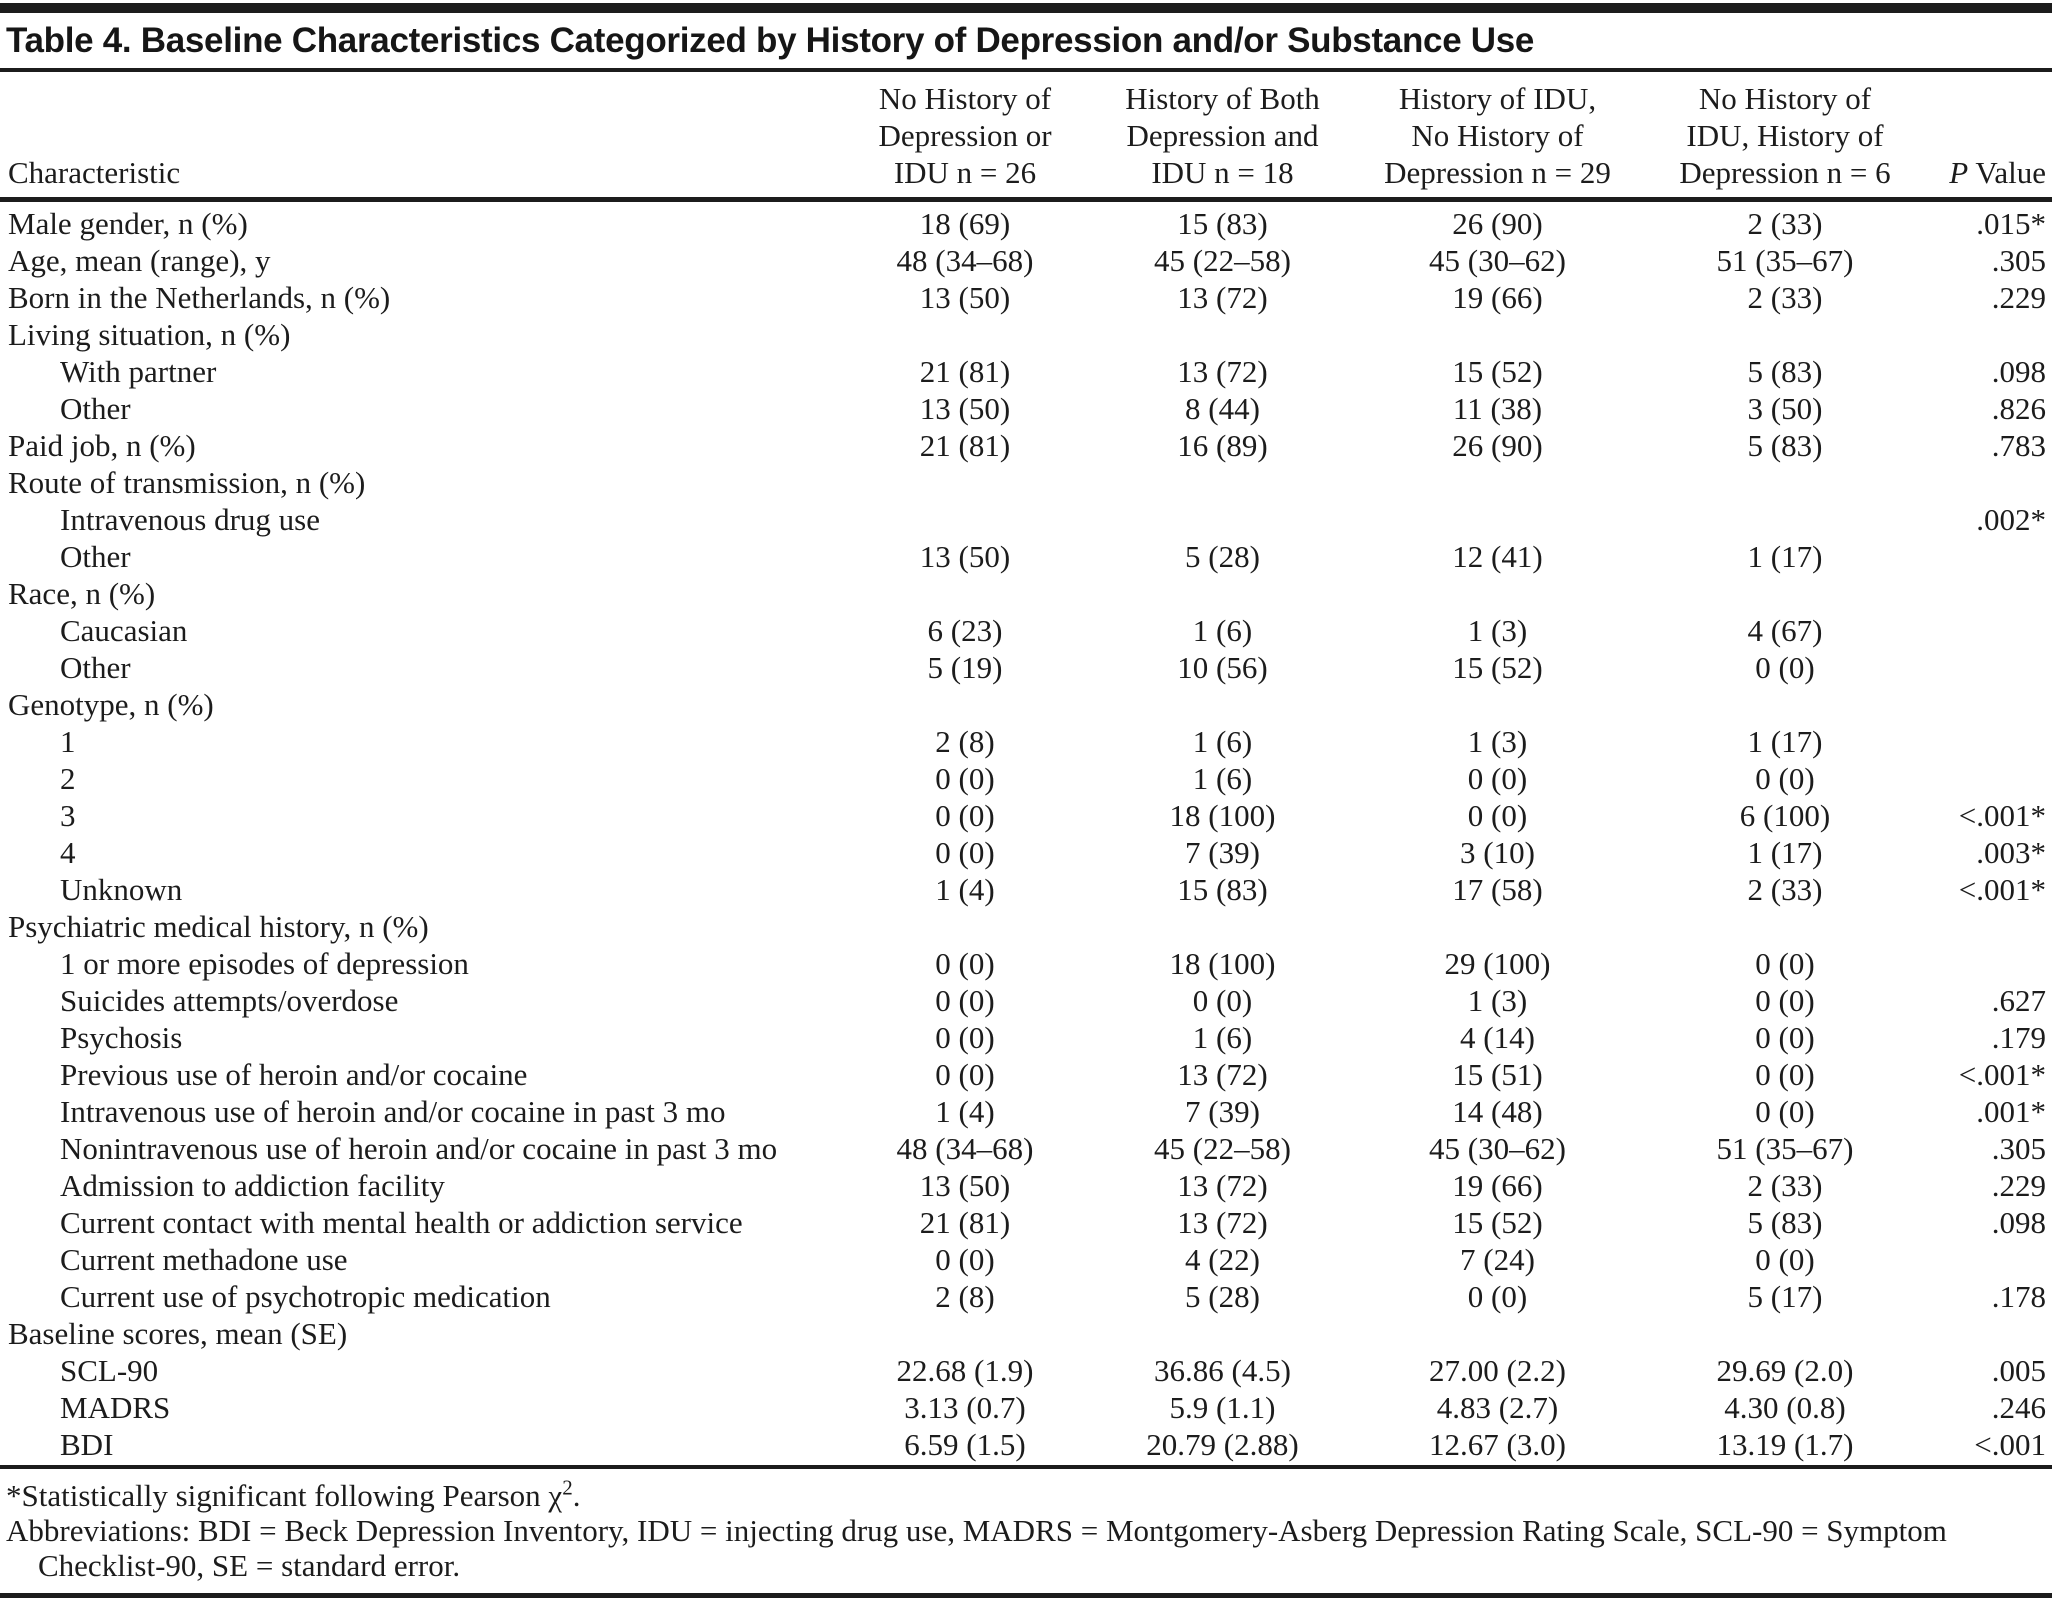 The image size is (2052, 1602). Describe the element at coordinates (1497, 1074) in the screenshot. I see `cell-value: 15 (51)` at that location.